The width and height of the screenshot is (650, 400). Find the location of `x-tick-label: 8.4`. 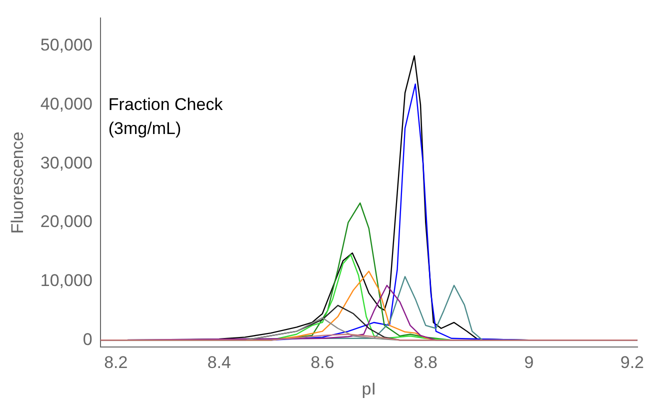

x-tick-label: 8.4 is located at coordinates (219, 362).